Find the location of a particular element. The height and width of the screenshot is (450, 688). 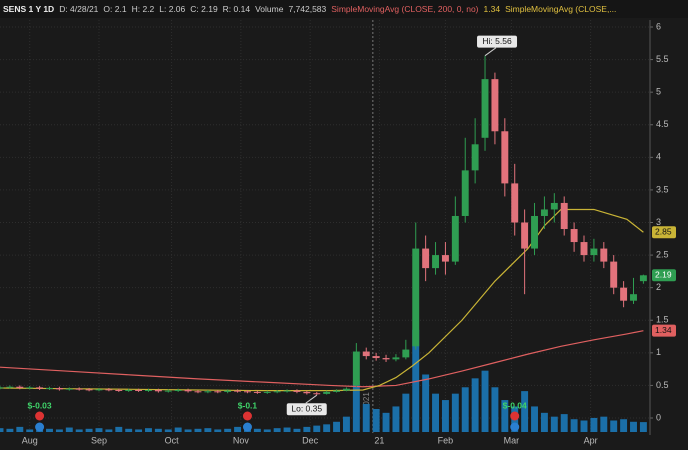

header-item: H: 2.2 is located at coordinates (143, 9).